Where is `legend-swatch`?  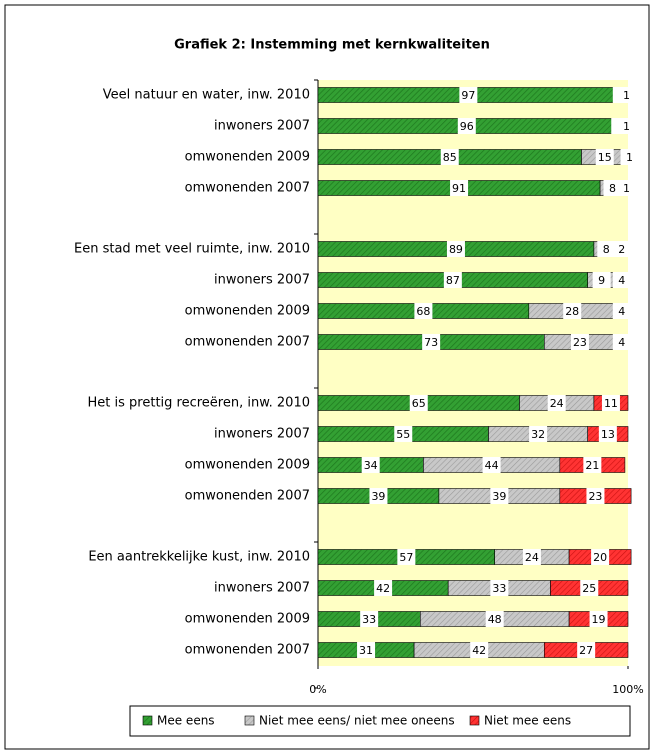
legend-swatch is located at coordinates (249, 720).